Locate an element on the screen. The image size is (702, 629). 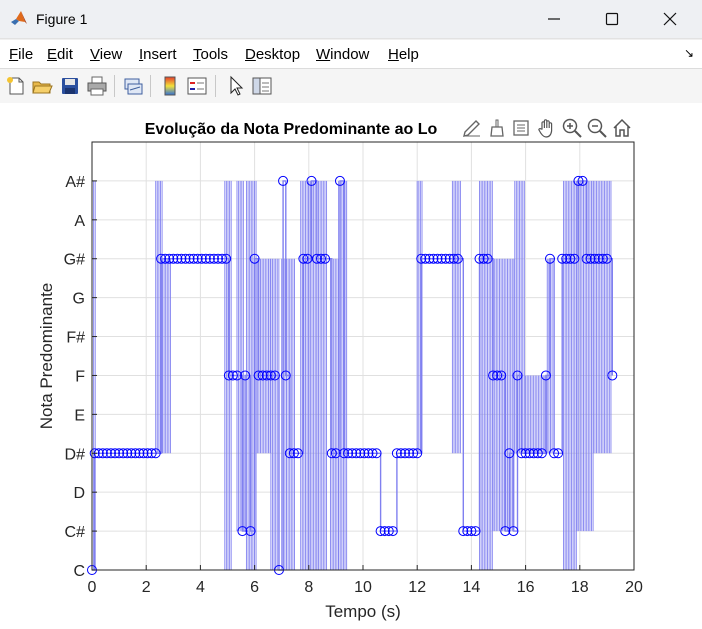
menu-window: Window is located at coordinates (343, 54).